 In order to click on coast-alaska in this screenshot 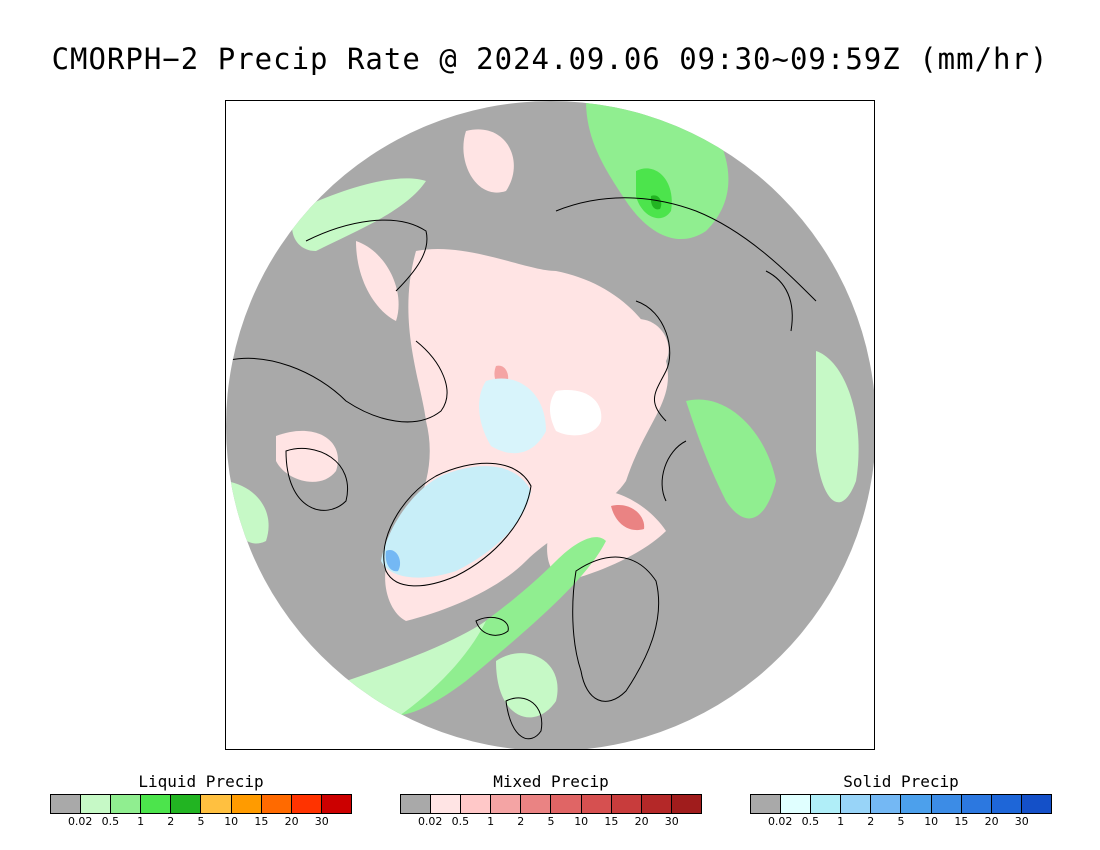, I will do `click(366, 255)`.